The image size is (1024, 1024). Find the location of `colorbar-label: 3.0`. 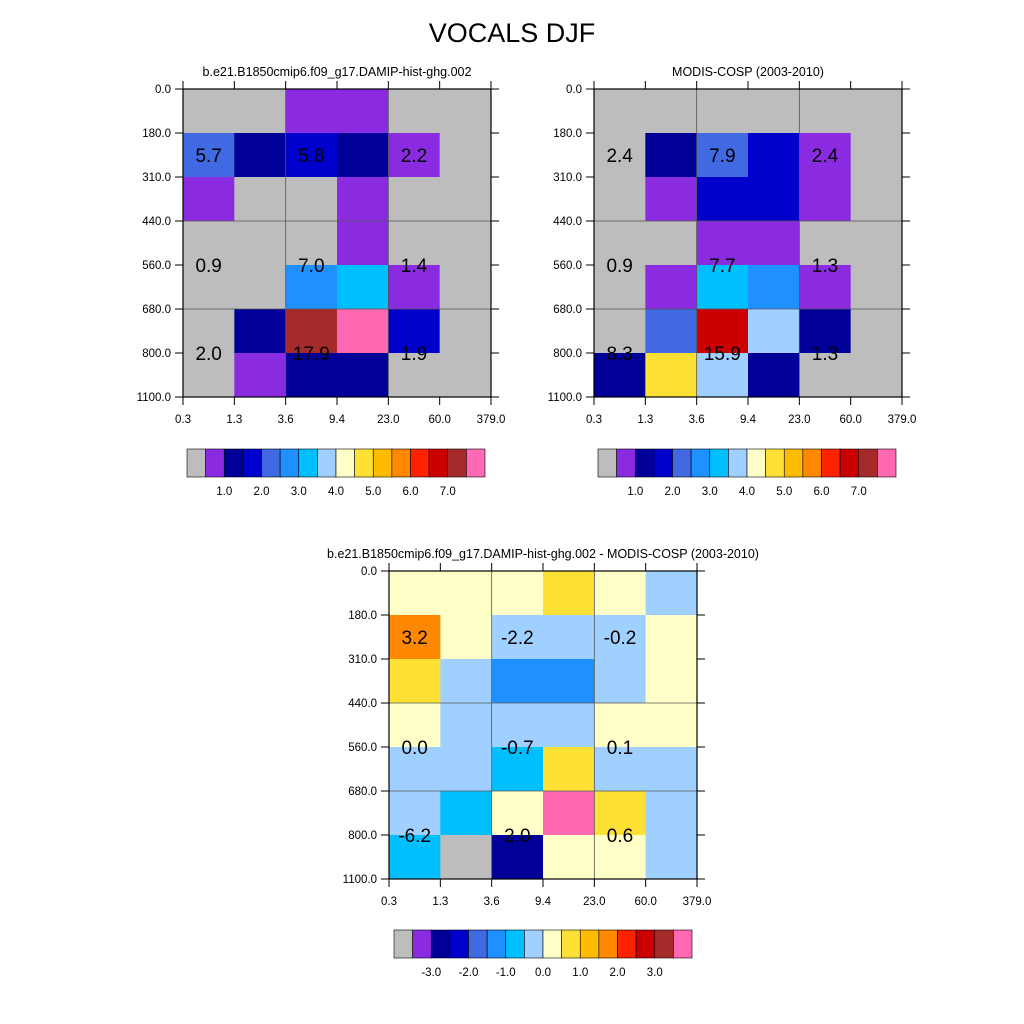

colorbar-label: 3.0 is located at coordinates (710, 492).